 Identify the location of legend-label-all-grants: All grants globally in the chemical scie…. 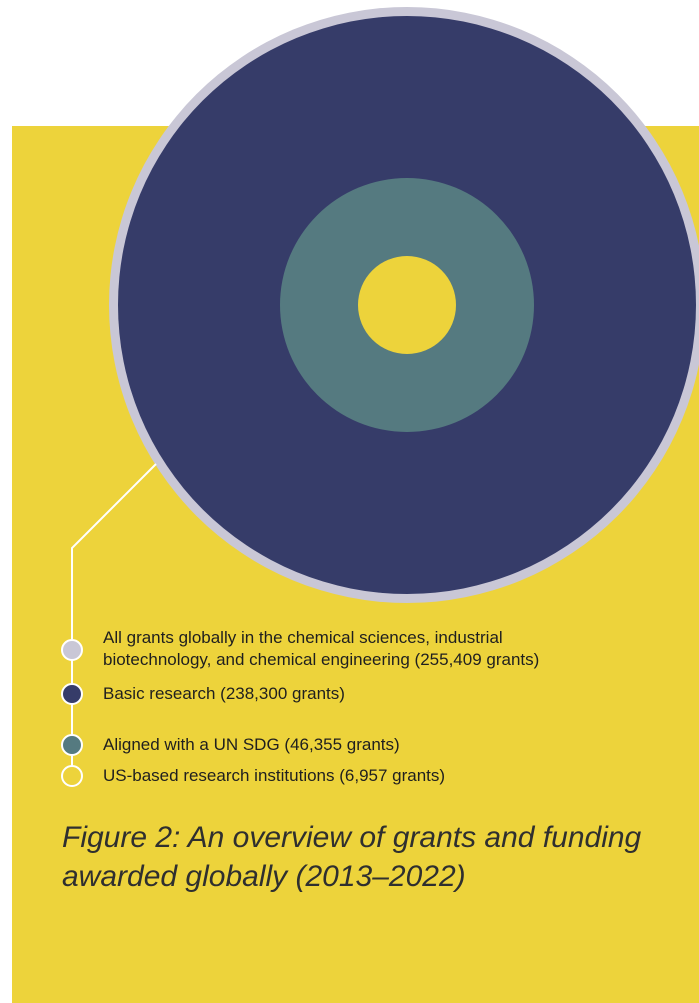
(321, 649).